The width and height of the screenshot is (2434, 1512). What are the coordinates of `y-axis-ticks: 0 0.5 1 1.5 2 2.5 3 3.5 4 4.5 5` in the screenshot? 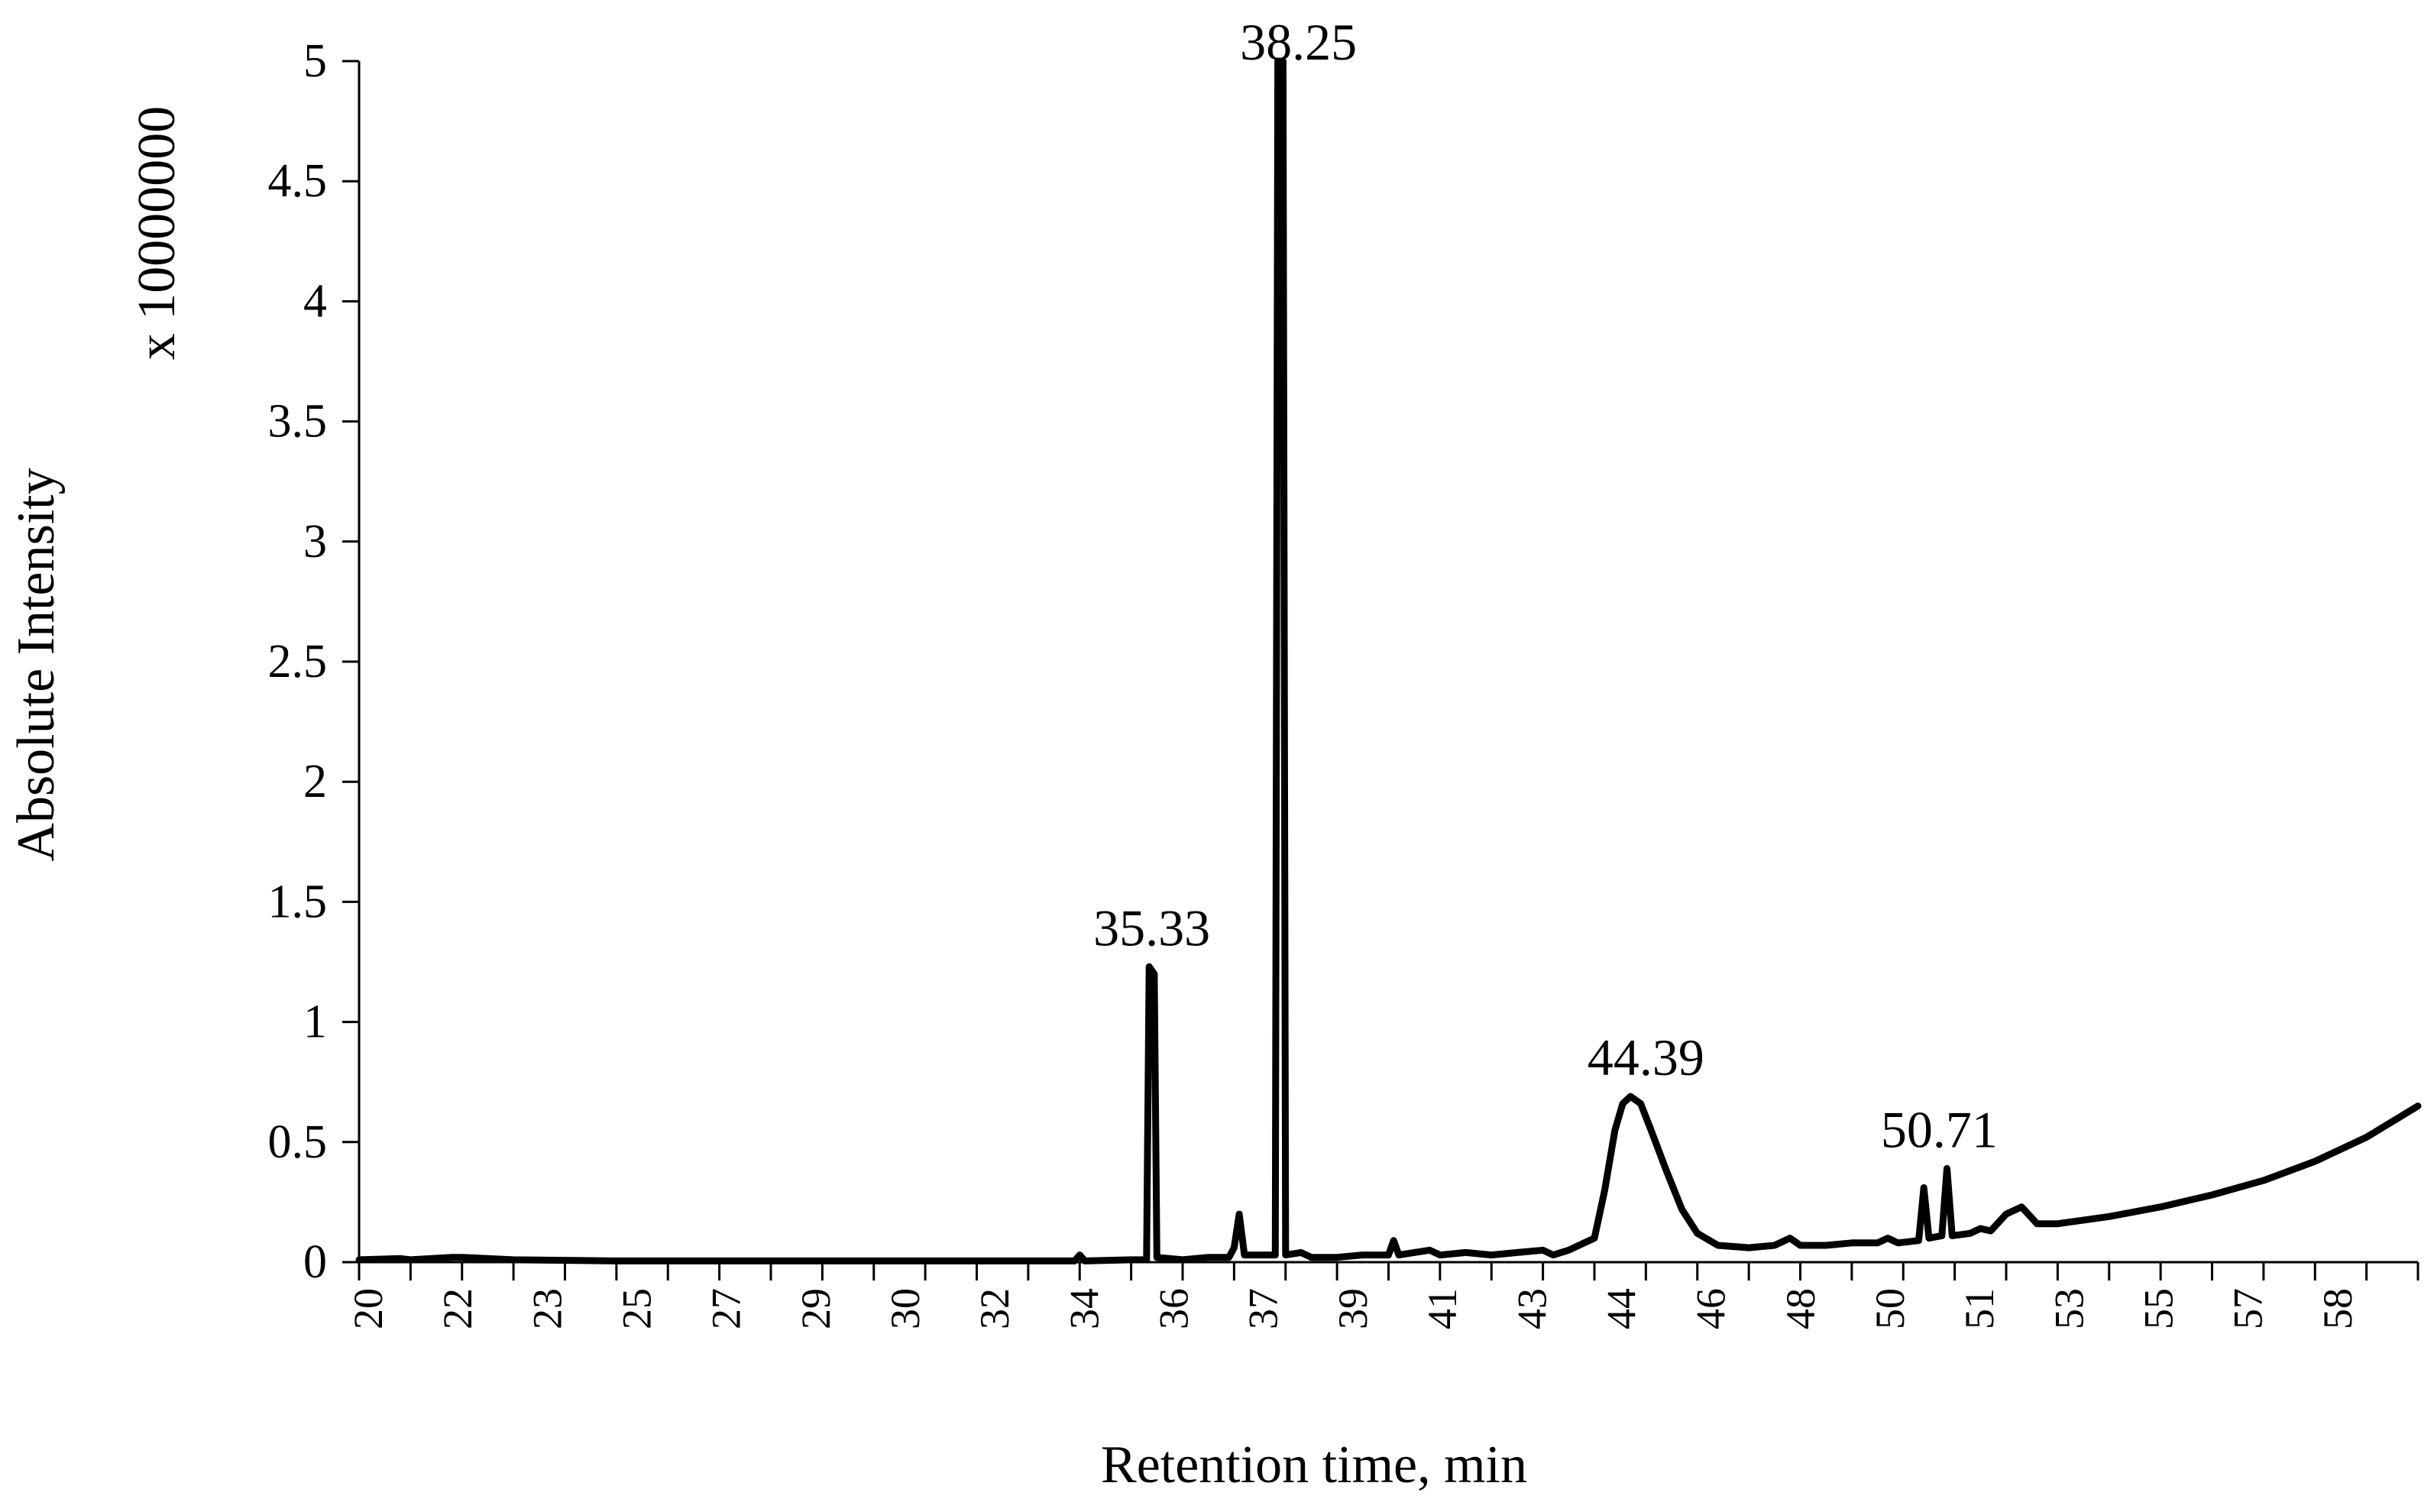 It's located at (313, 662).